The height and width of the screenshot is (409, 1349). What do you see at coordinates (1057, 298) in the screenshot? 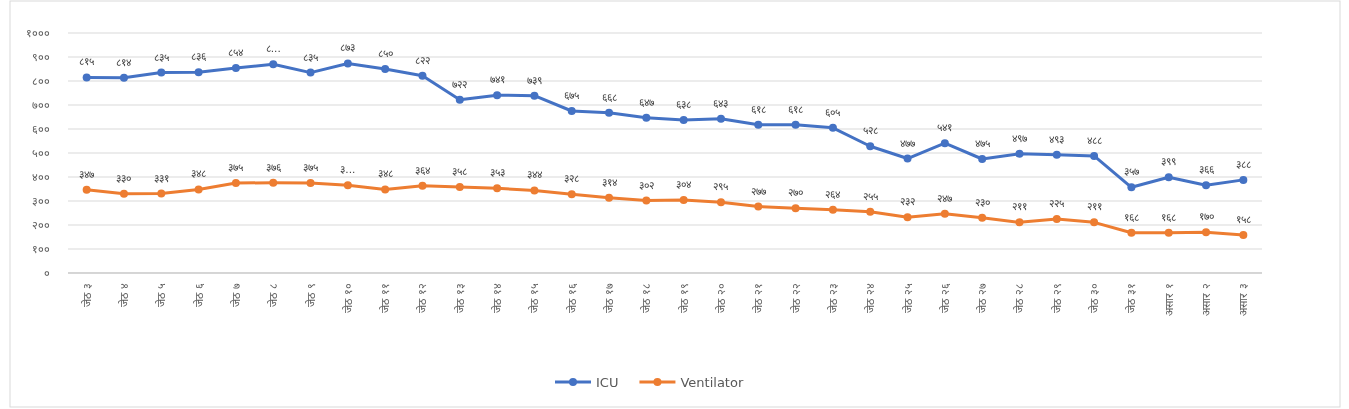
I see `x-tick-label: जेठ २९` at bounding box center [1057, 298].